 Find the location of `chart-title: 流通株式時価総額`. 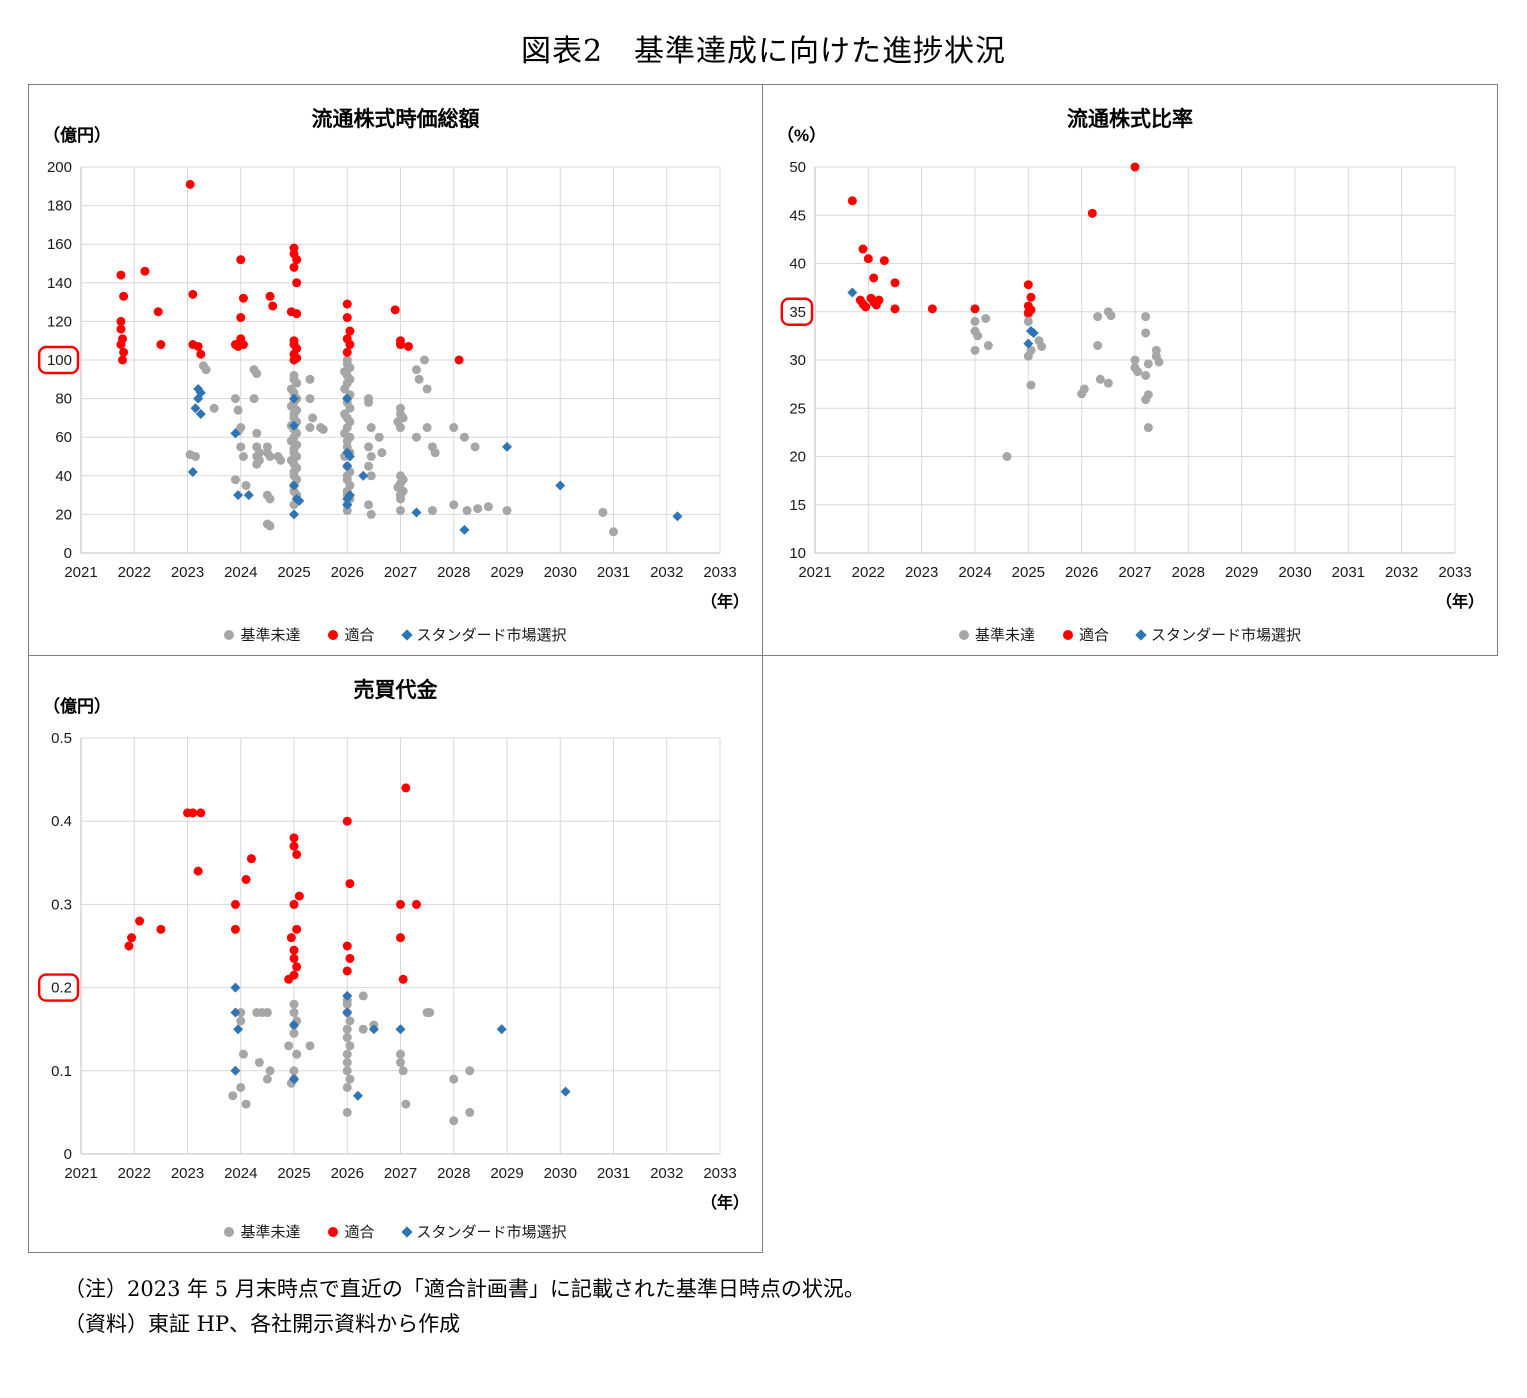

chart-title: 流通株式時価総額 is located at coordinates (395, 119).